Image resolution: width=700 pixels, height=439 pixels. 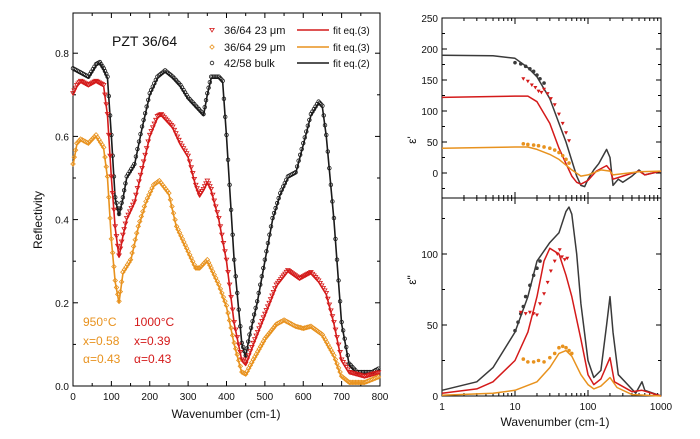 I want to click on annotation-alpha-043-b: α=0.43, so click(x=153, y=359).